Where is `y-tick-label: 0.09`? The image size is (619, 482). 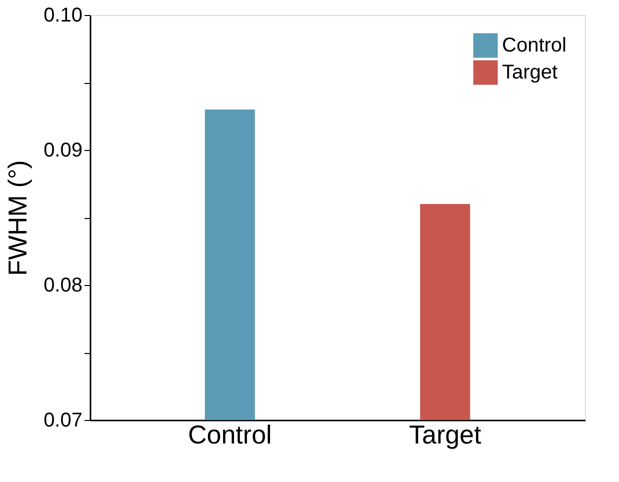 y-tick-label: 0.09 is located at coordinates (63, 151).